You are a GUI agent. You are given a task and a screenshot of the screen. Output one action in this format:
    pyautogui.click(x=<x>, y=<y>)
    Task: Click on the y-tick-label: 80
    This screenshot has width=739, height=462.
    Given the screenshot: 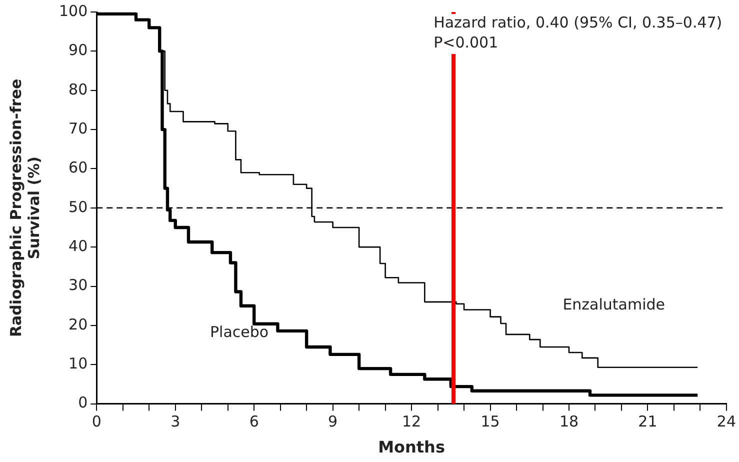 What is the action you would take?
    pyautogui.click(x=78, y=89)
    